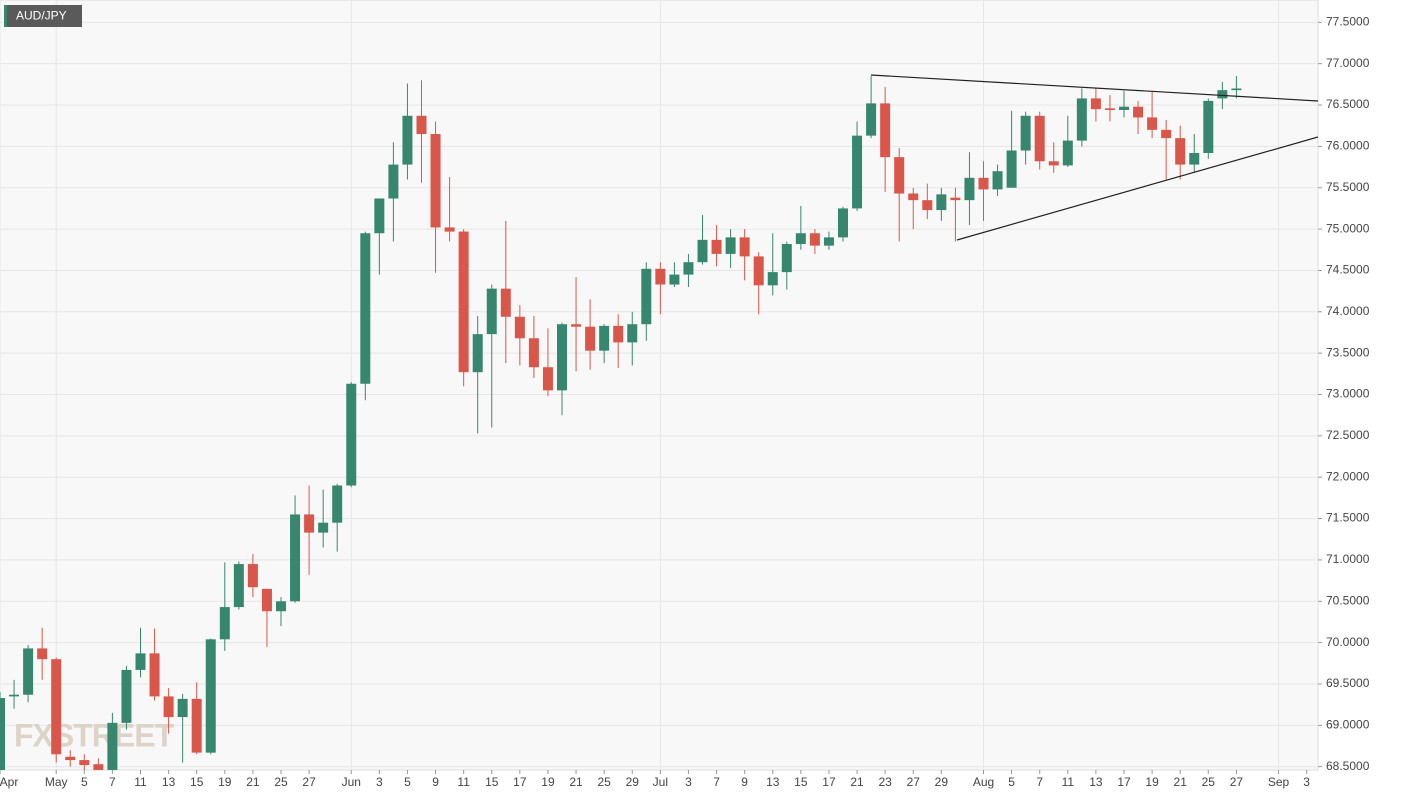  What do you see at coordinates (1237, 782) in the screenshot?
I see `x-tick-label: 27` at bounding box center [1237, 782].